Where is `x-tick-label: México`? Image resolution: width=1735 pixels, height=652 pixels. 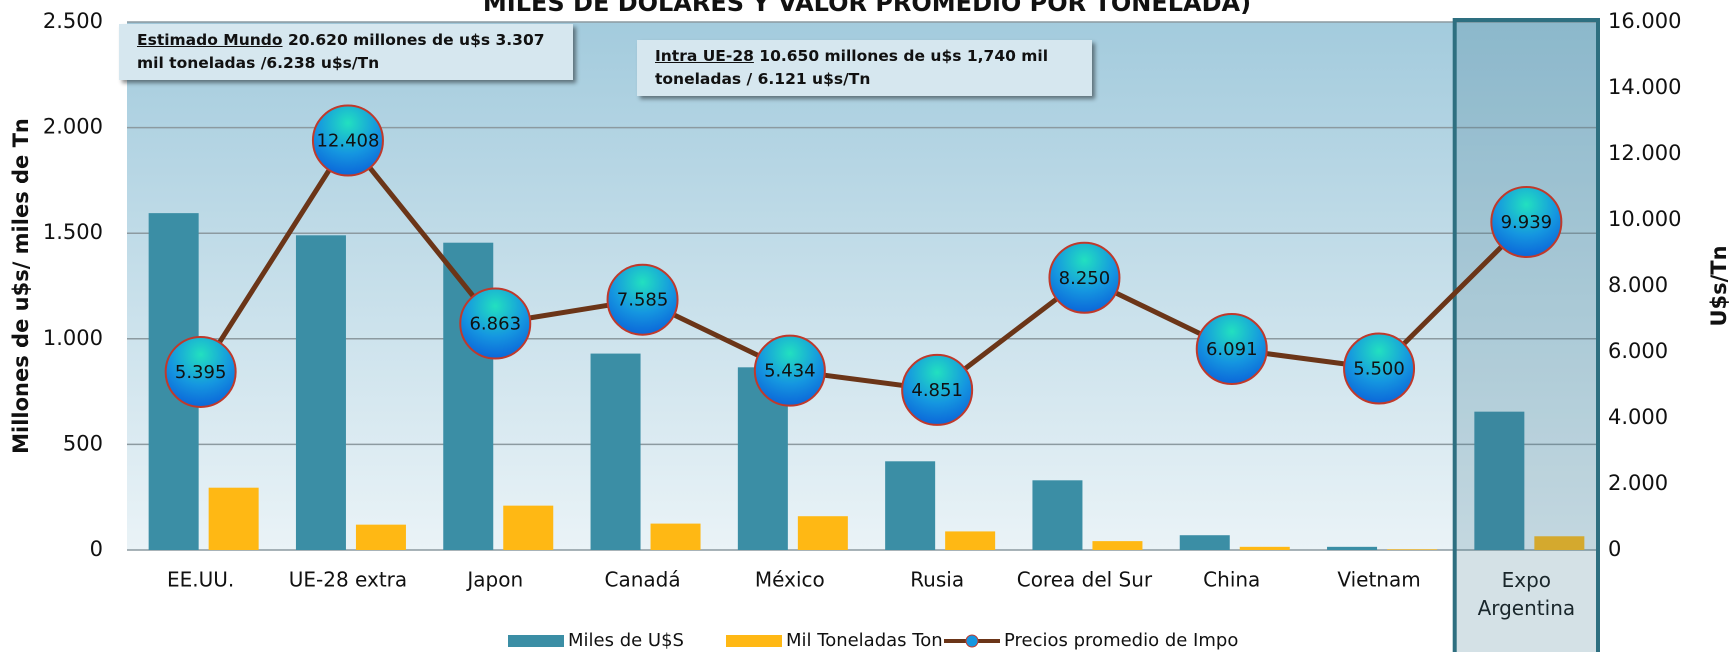 x-tick-label: México is located at coordinates (790, 580).